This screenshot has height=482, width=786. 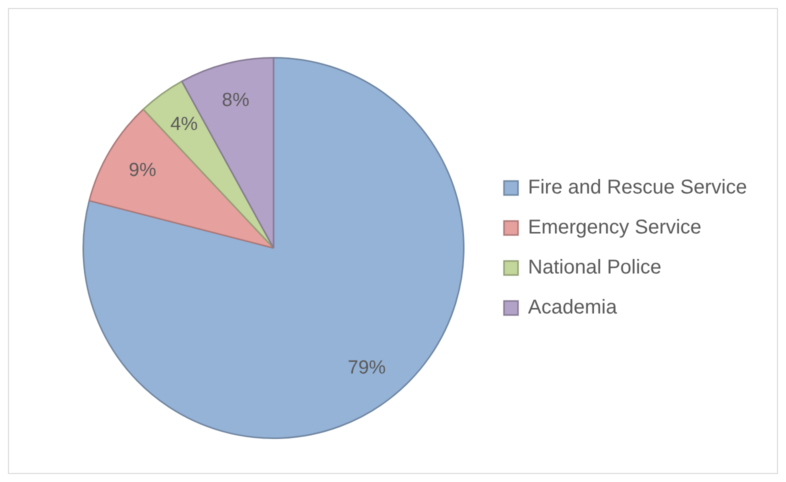 I want to click on legend-label: Academia, so click(x=573, y=307).